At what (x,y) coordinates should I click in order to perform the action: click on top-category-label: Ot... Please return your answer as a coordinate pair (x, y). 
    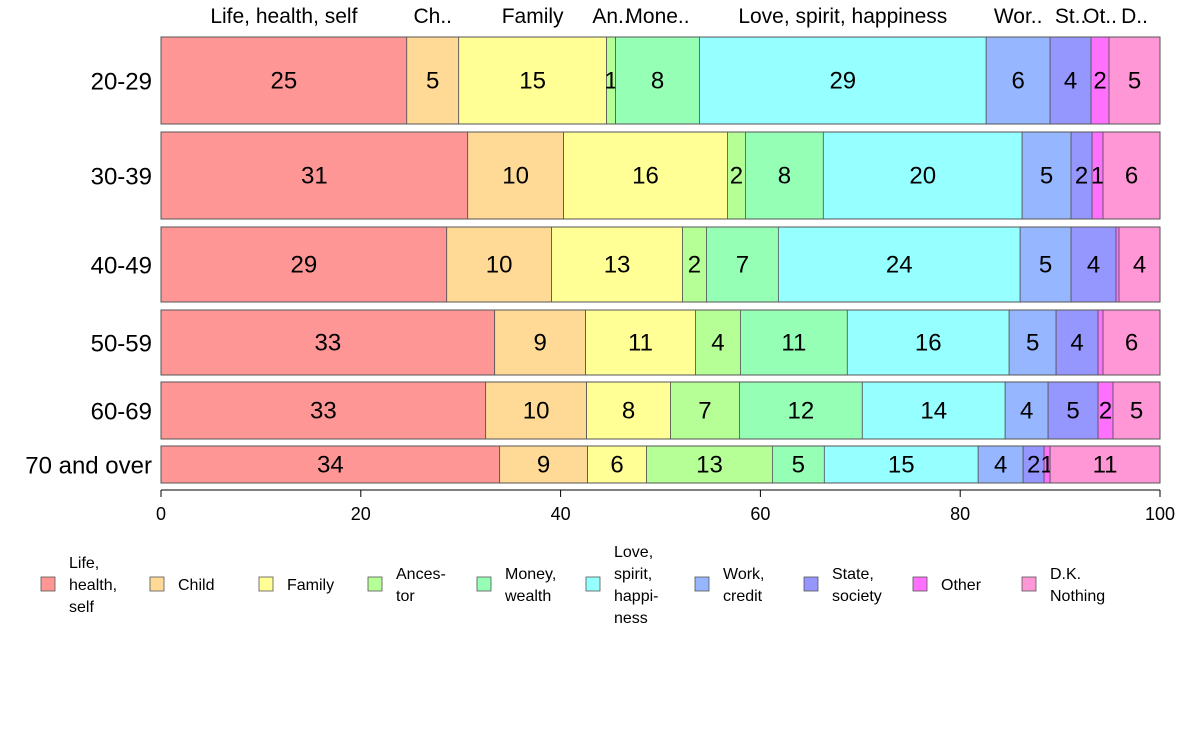
    Looking at the image, I should click on (1100, 16).